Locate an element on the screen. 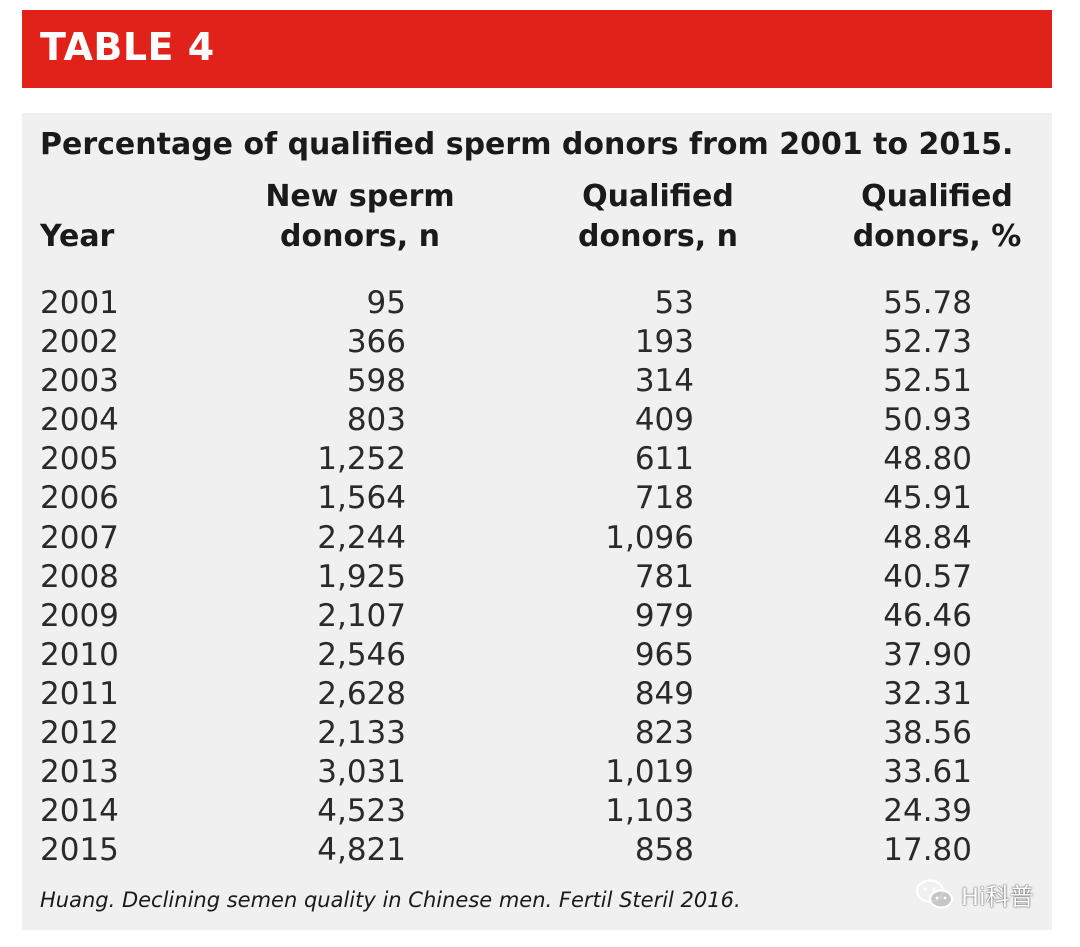 This screenshot has width=1080, height=947. cell-qualified-pct: 45.91 is located at coordinates (927, 498).